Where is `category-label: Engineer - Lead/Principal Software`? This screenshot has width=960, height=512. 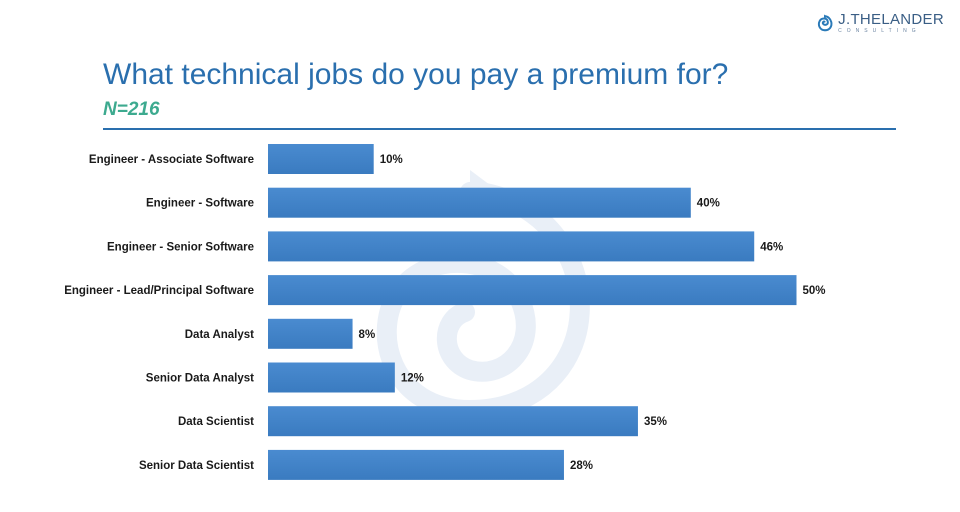 category-label: Engineer - Lead/Principal Software is located at coordinates (159, 291).